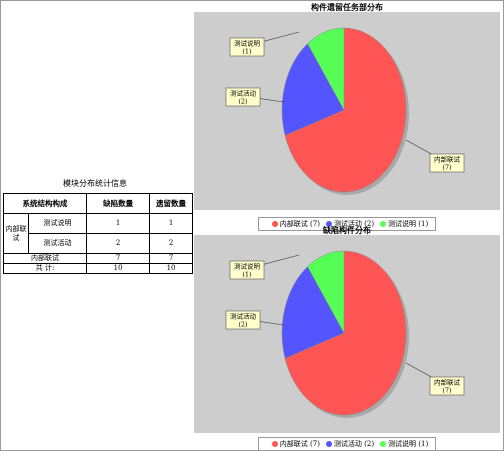  Describe the element at coordinates (118, 244) in the screenshot. I see `row-defects: 2` at that location.